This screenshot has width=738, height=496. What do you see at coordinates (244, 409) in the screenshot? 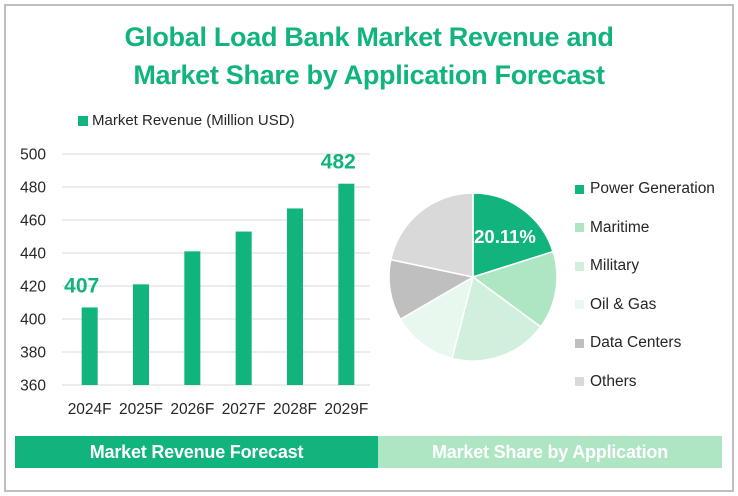
I see `x-tick-label: 2027F` at bounding box center [244, 409].